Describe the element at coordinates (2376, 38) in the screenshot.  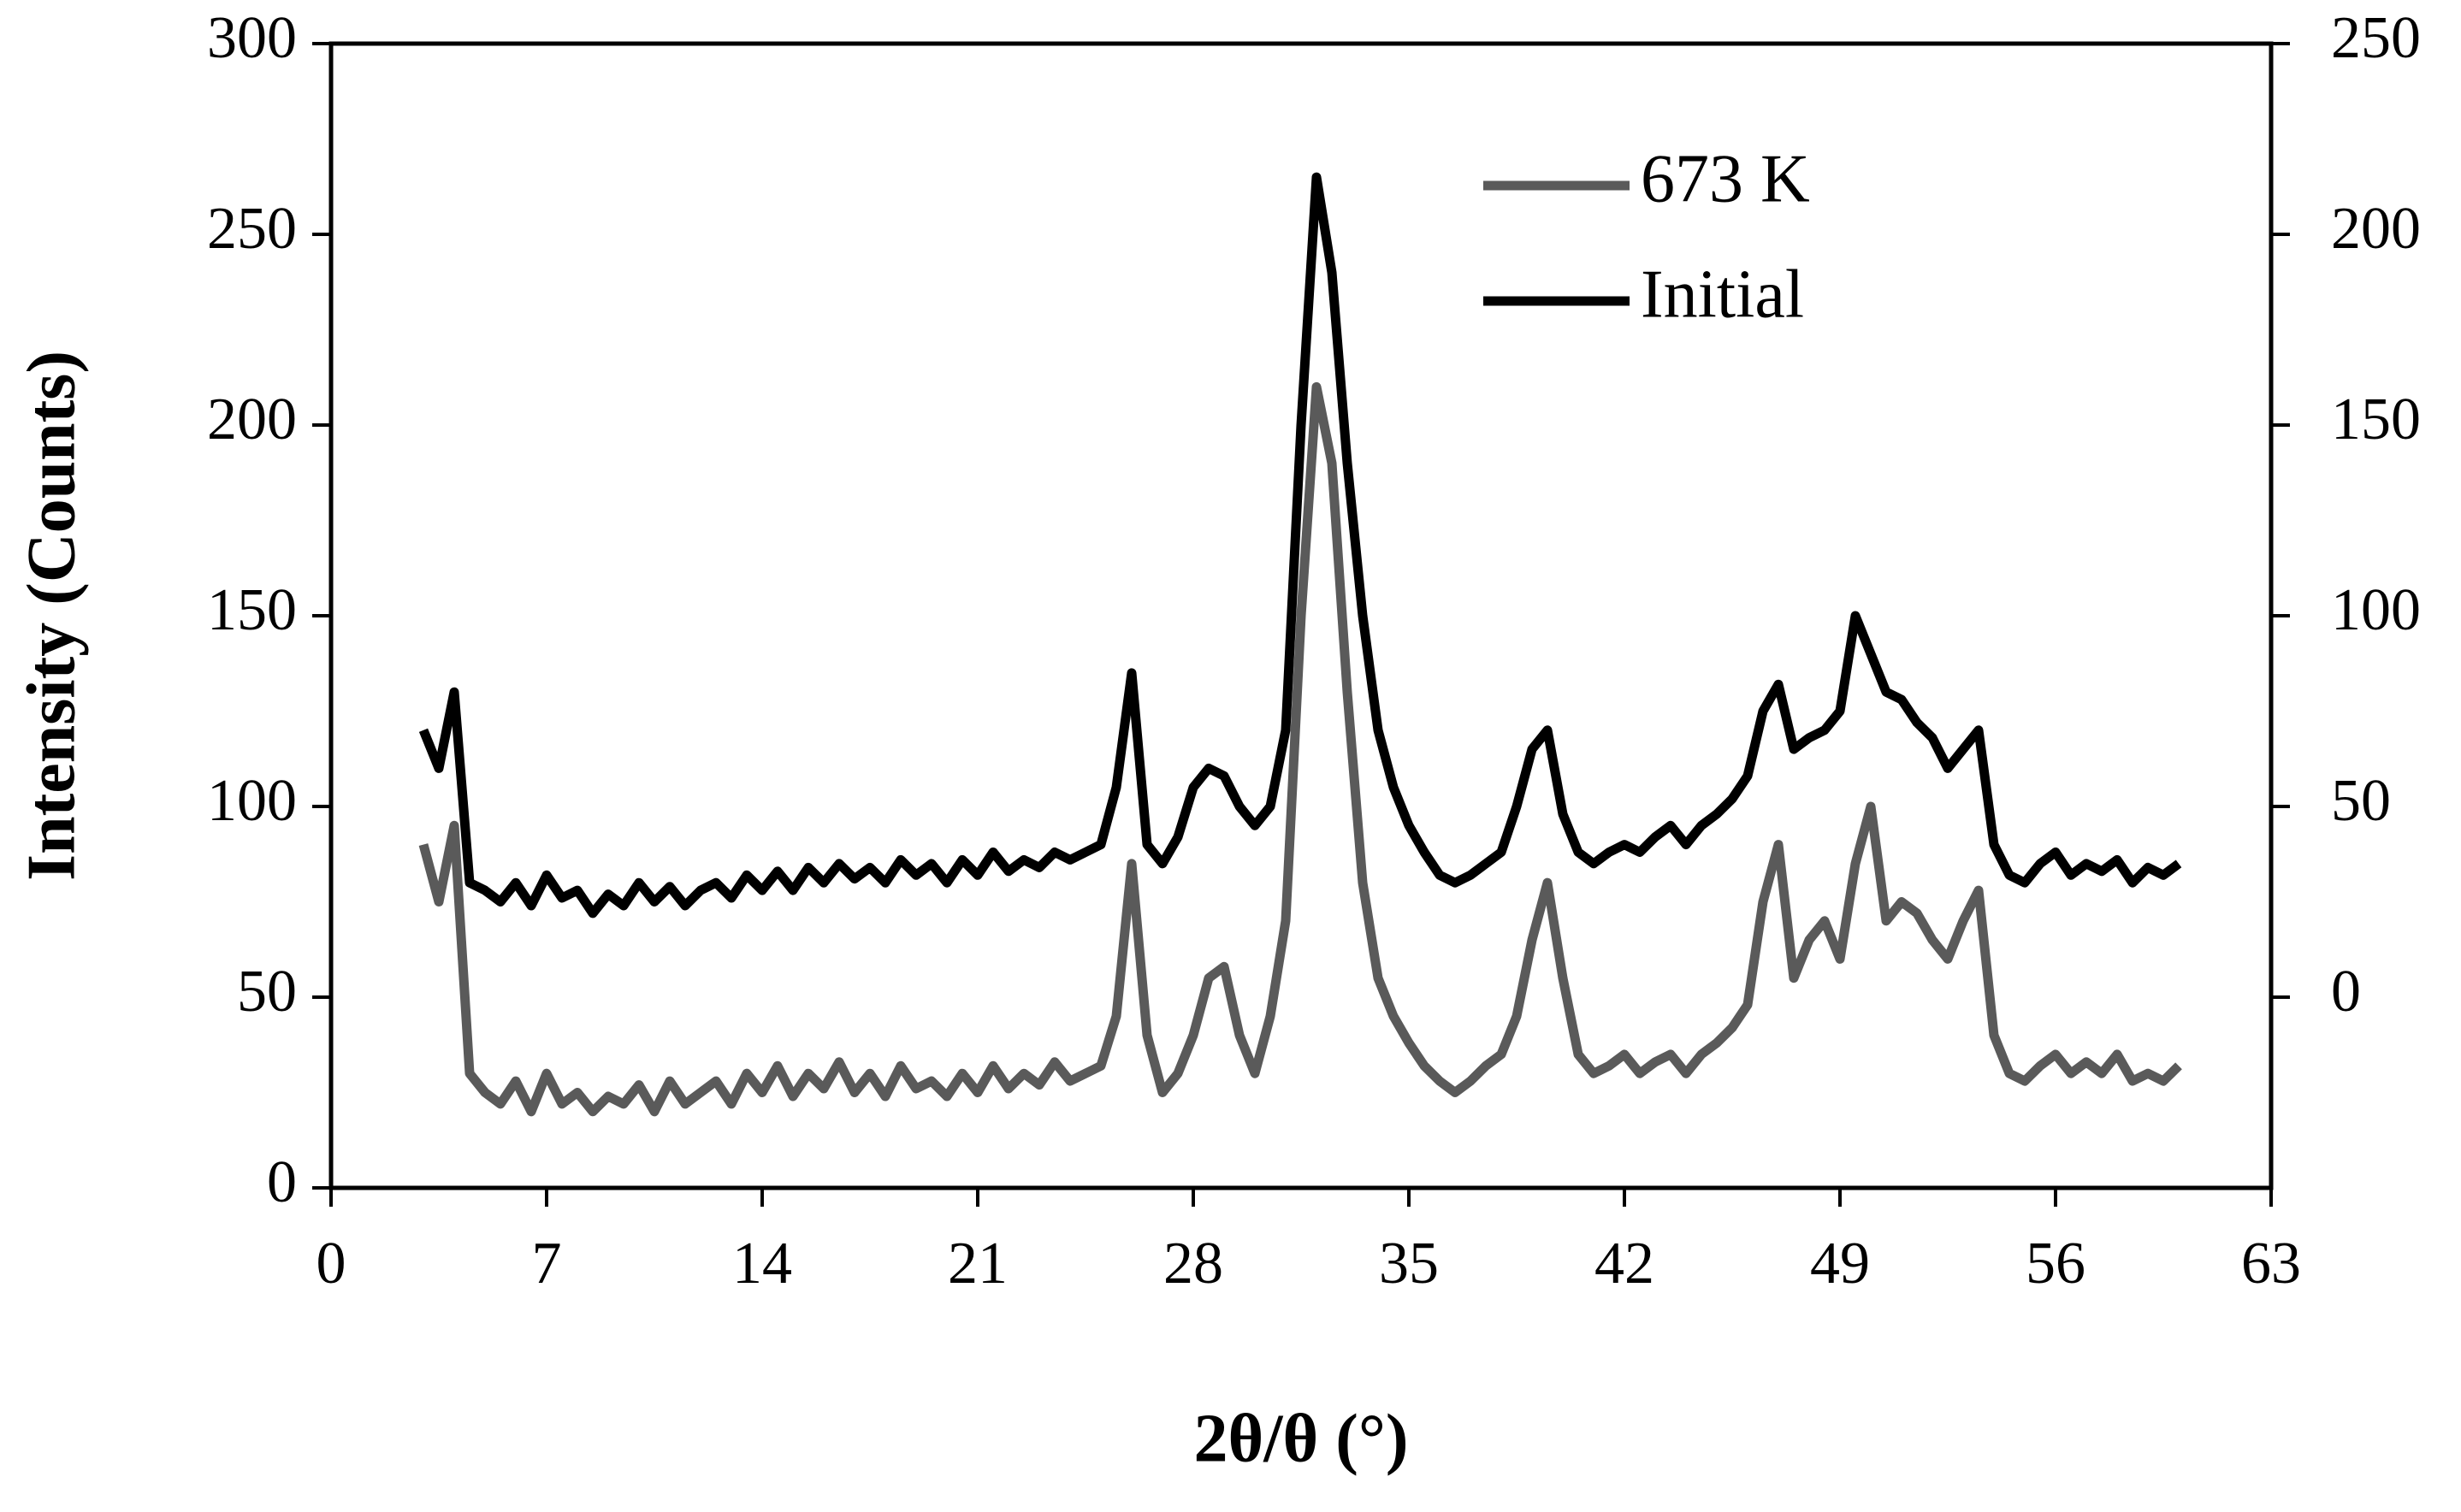
I see `y2-tick-label: 250` at that location.